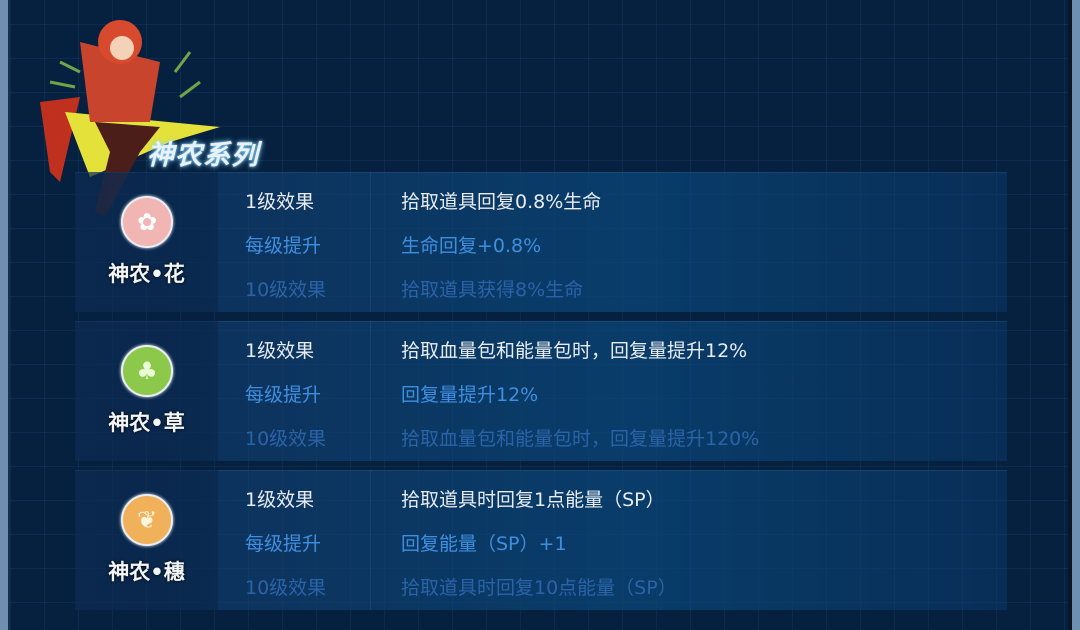 The height and width of the screenshot is (630, 1080). What do you see at coordinates (492, 290) in the screenshot?
I see `level10-value: 拾取道具获得8%生命` at bounding box center [492, 290].